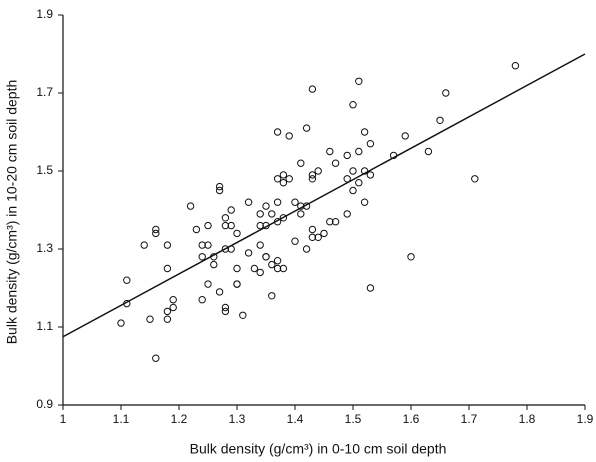 This screenshot has width=596, height=462. Describe the element at coordinates (44, 404) in the screenshot. I see `y-tick-label: 0.9` at that location.